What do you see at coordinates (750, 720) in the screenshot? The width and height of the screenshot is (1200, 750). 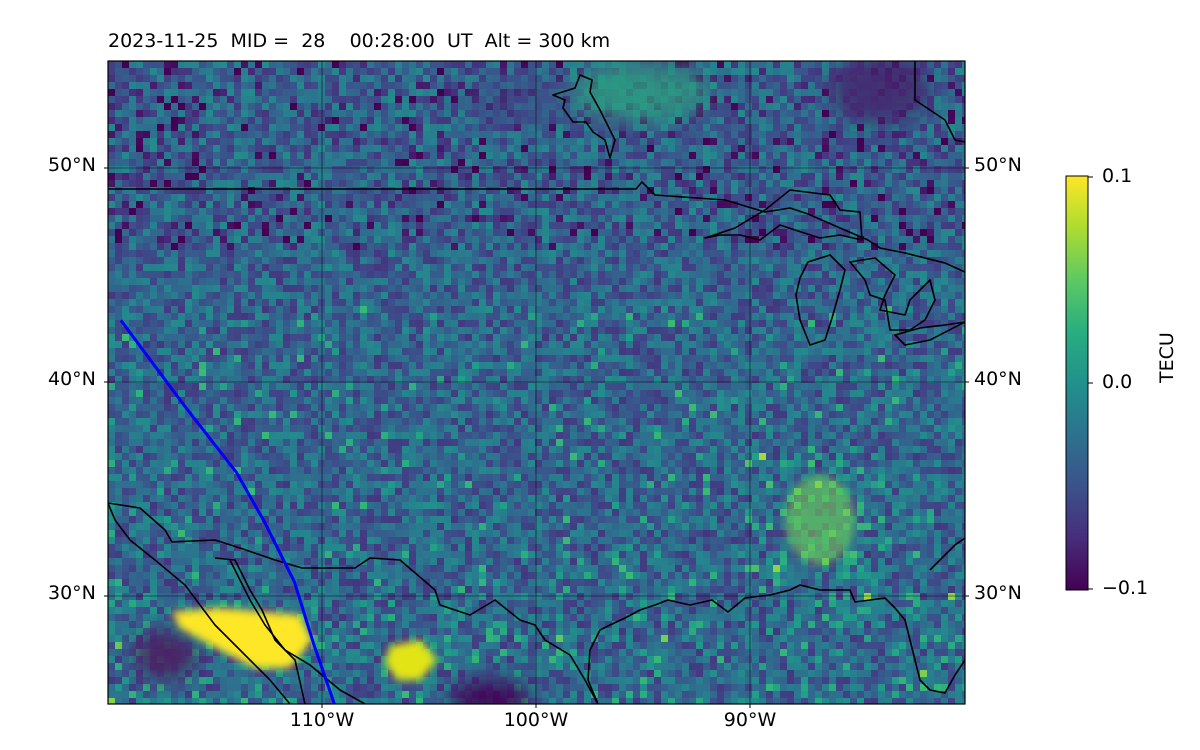 I see `lon-label-90w: 90°W` at bounding box center [750, 720].